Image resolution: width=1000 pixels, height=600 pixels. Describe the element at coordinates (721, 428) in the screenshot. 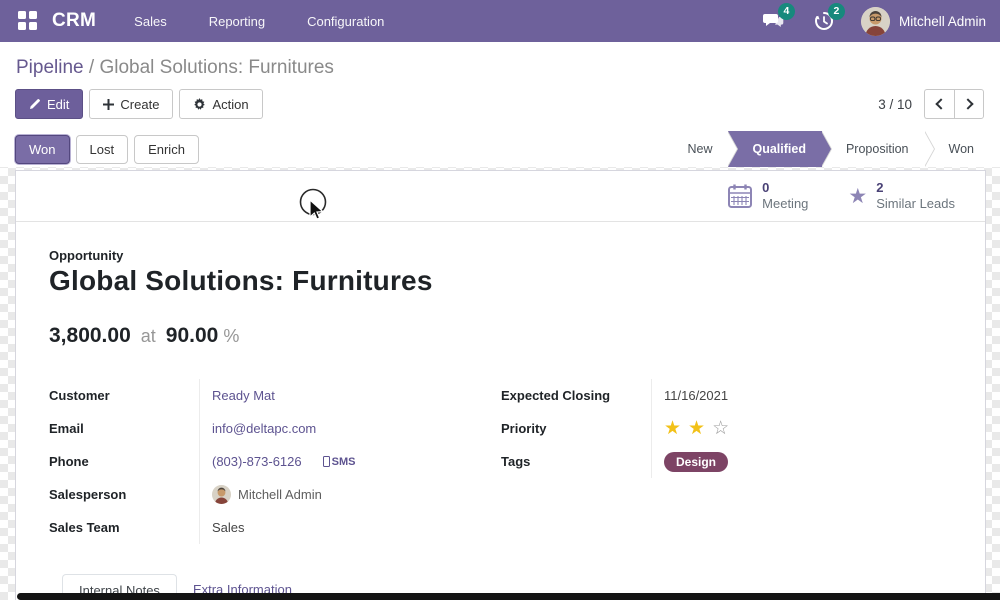

I see `priority-star-empty-icon: ☆` at that location.